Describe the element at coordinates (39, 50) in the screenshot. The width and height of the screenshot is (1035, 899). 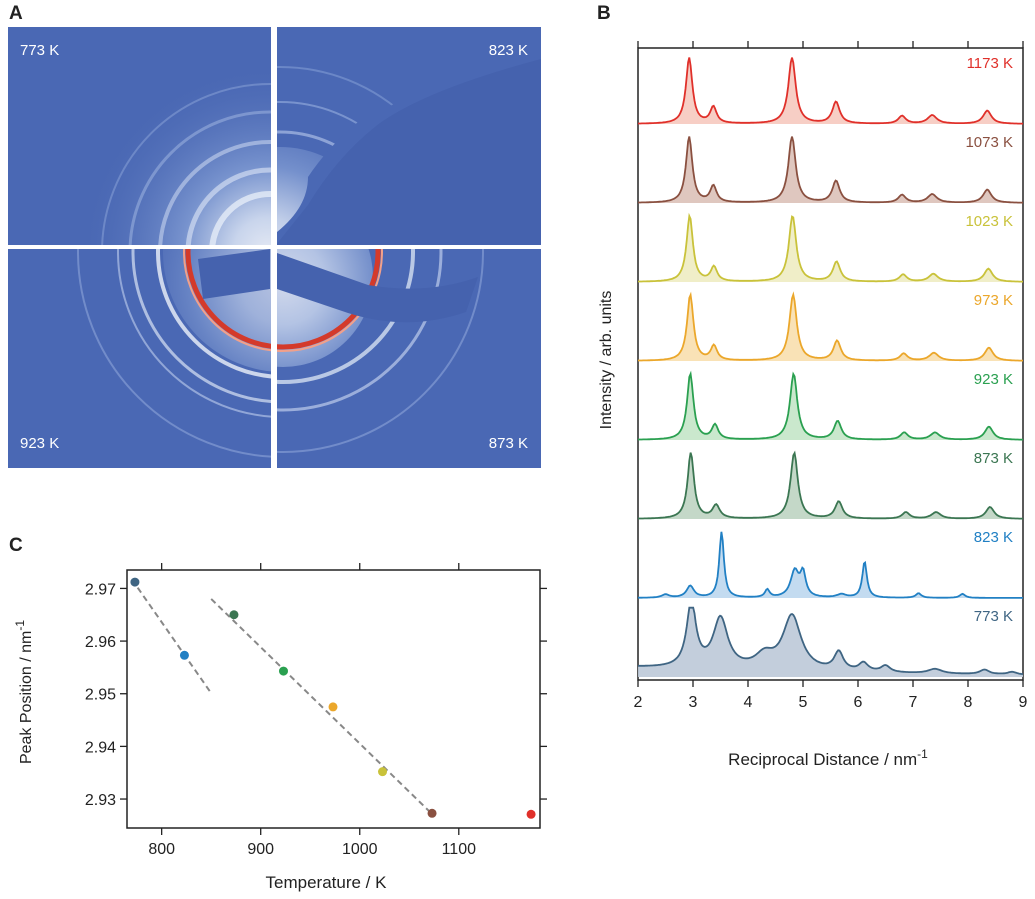
I see `quadrant-label-773: 773 K` at that location.